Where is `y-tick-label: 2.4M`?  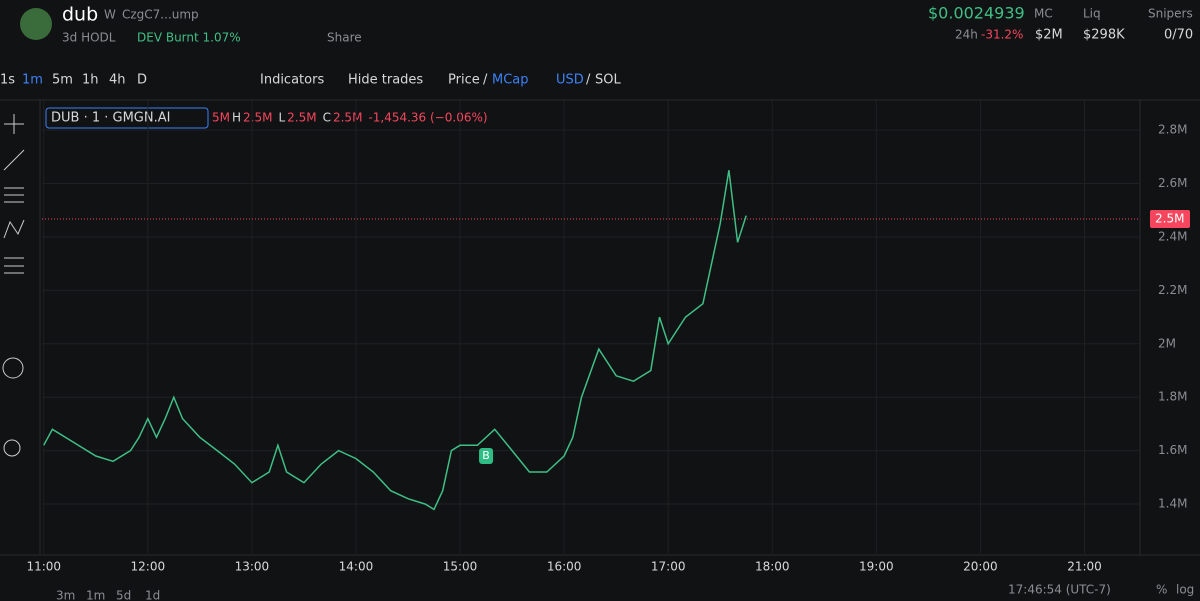 y-tick-label: 2.4M is located at coordinates (1172, 236).